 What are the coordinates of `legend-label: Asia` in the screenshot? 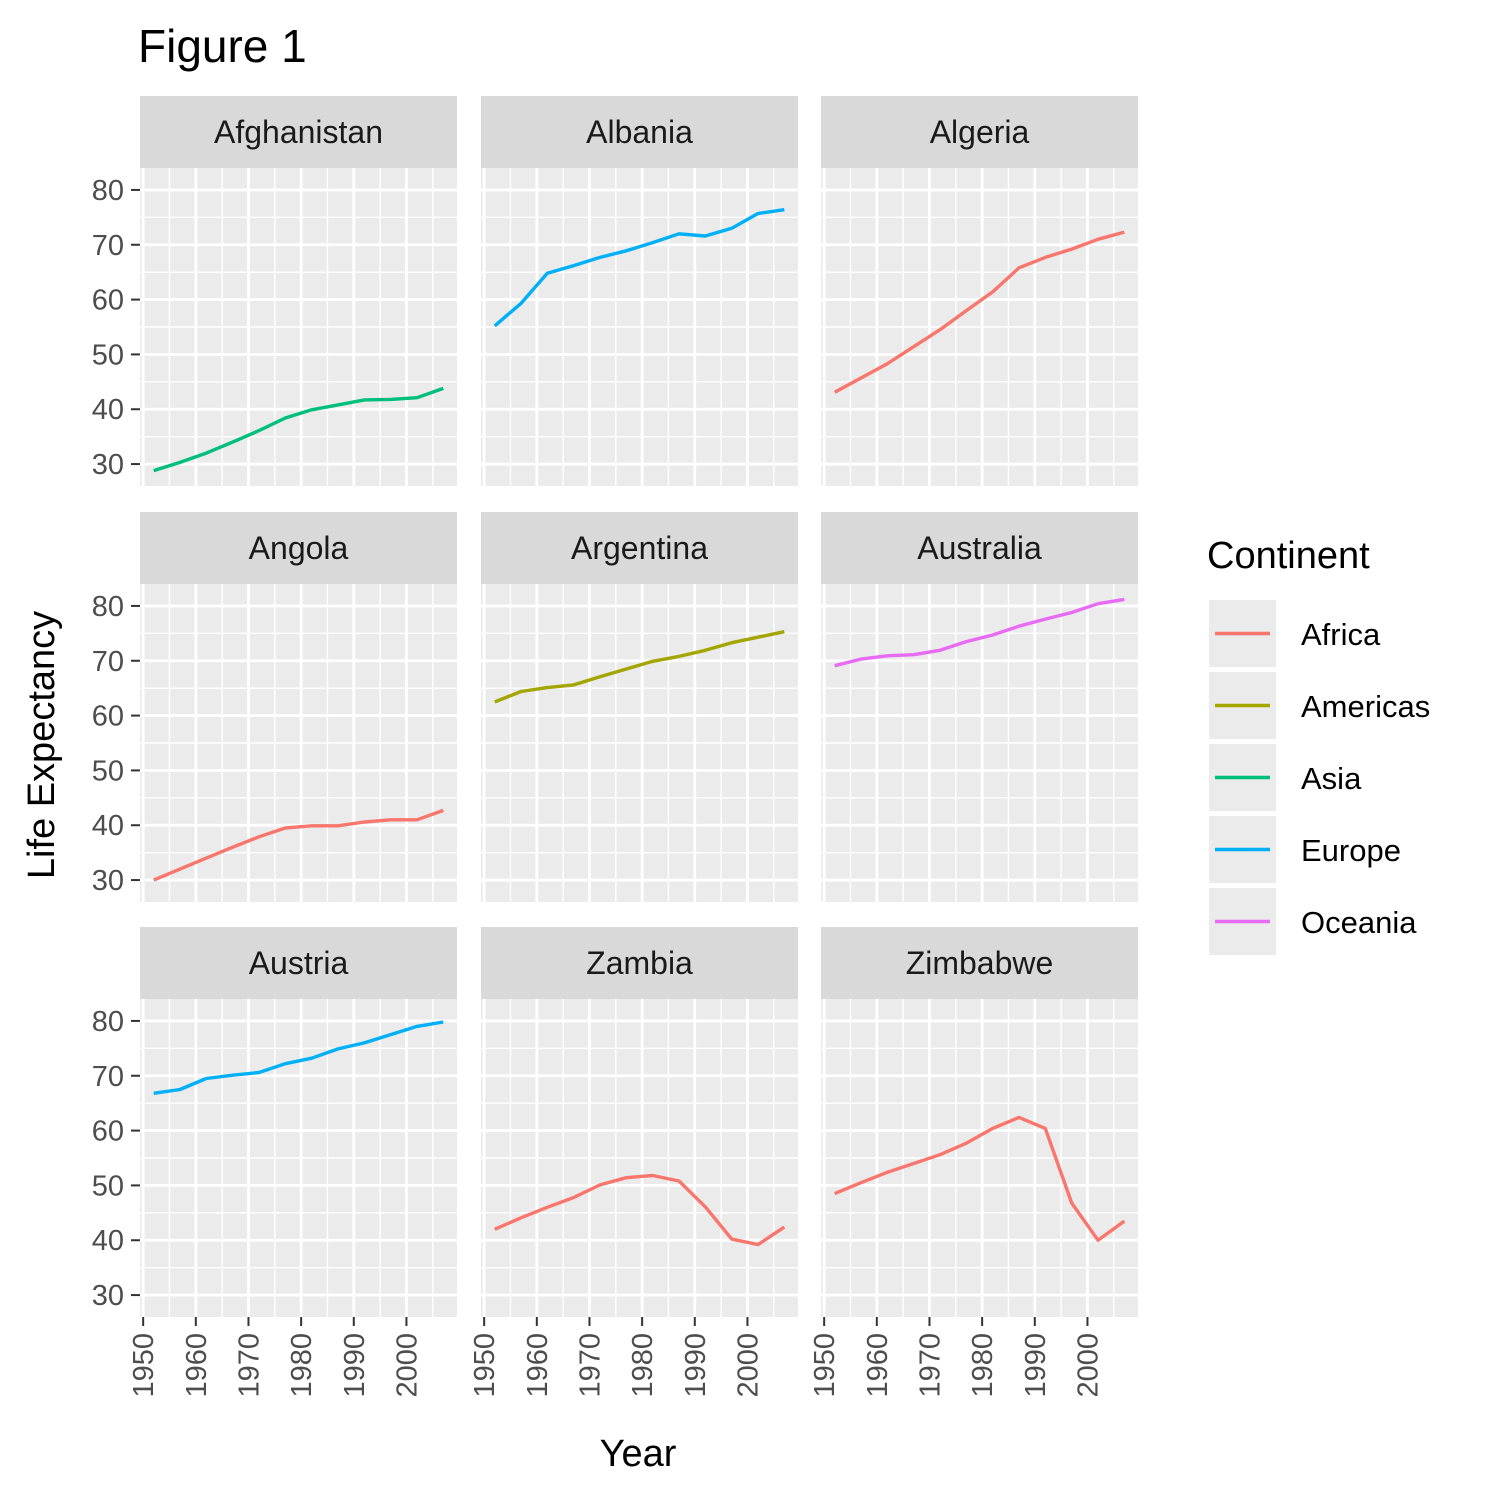 It's located at (1331, 778).